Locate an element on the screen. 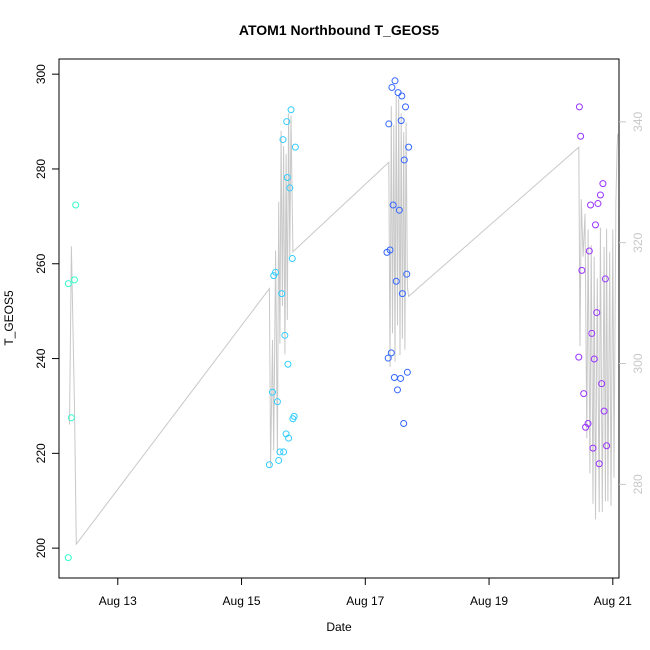 Image resolution: width=650 pixels, height=650 pixels. y-tick-label-1: 220 is located at coordinates (41, 453).